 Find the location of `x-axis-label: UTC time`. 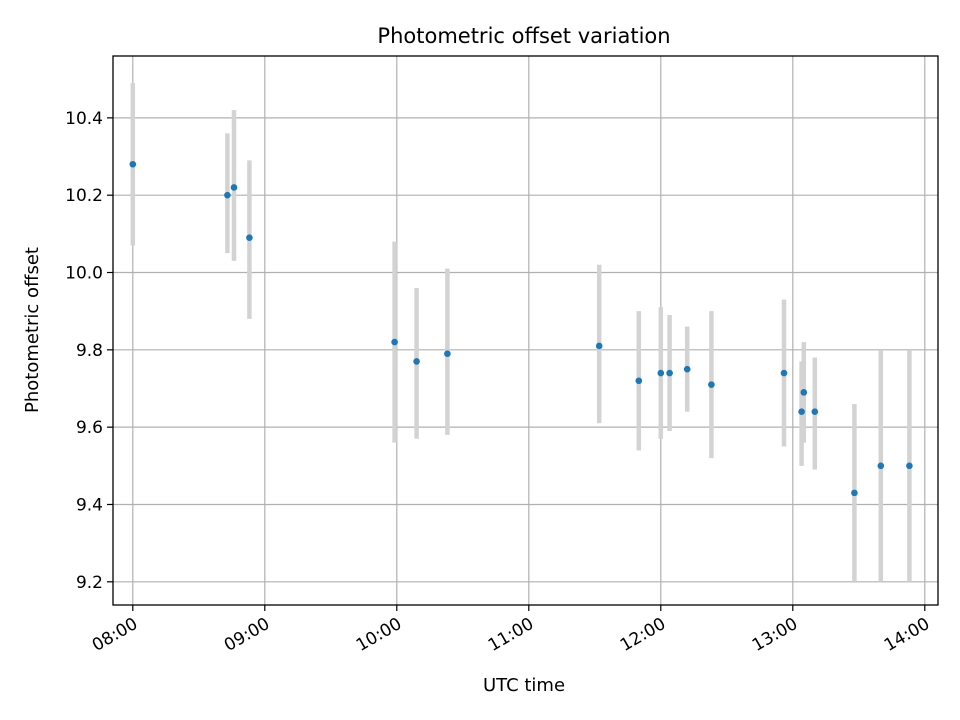

x-axis-label: UTC time is located at coordinates (524, 685).